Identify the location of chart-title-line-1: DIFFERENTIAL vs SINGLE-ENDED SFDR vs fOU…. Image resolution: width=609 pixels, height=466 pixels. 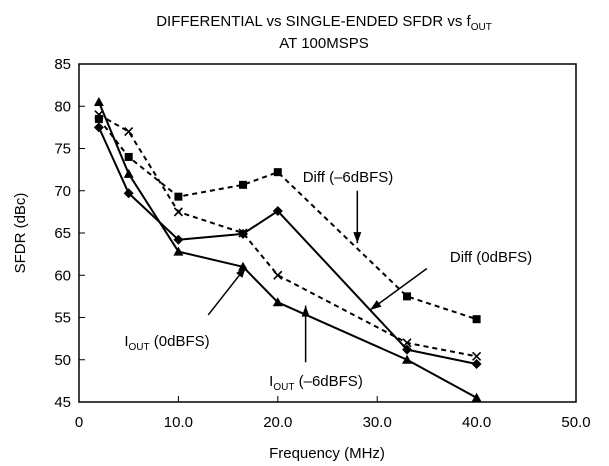
(324, 23).